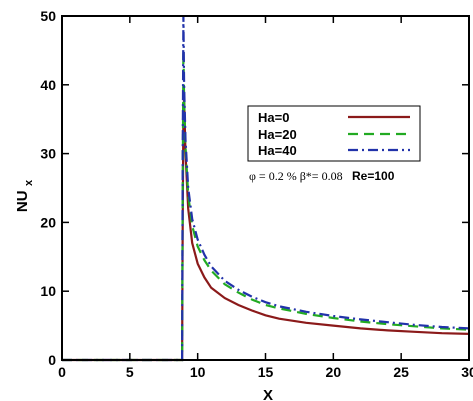 The image size is (473, 401). I want to click on x-tick-label: 25, so click(401, 372).